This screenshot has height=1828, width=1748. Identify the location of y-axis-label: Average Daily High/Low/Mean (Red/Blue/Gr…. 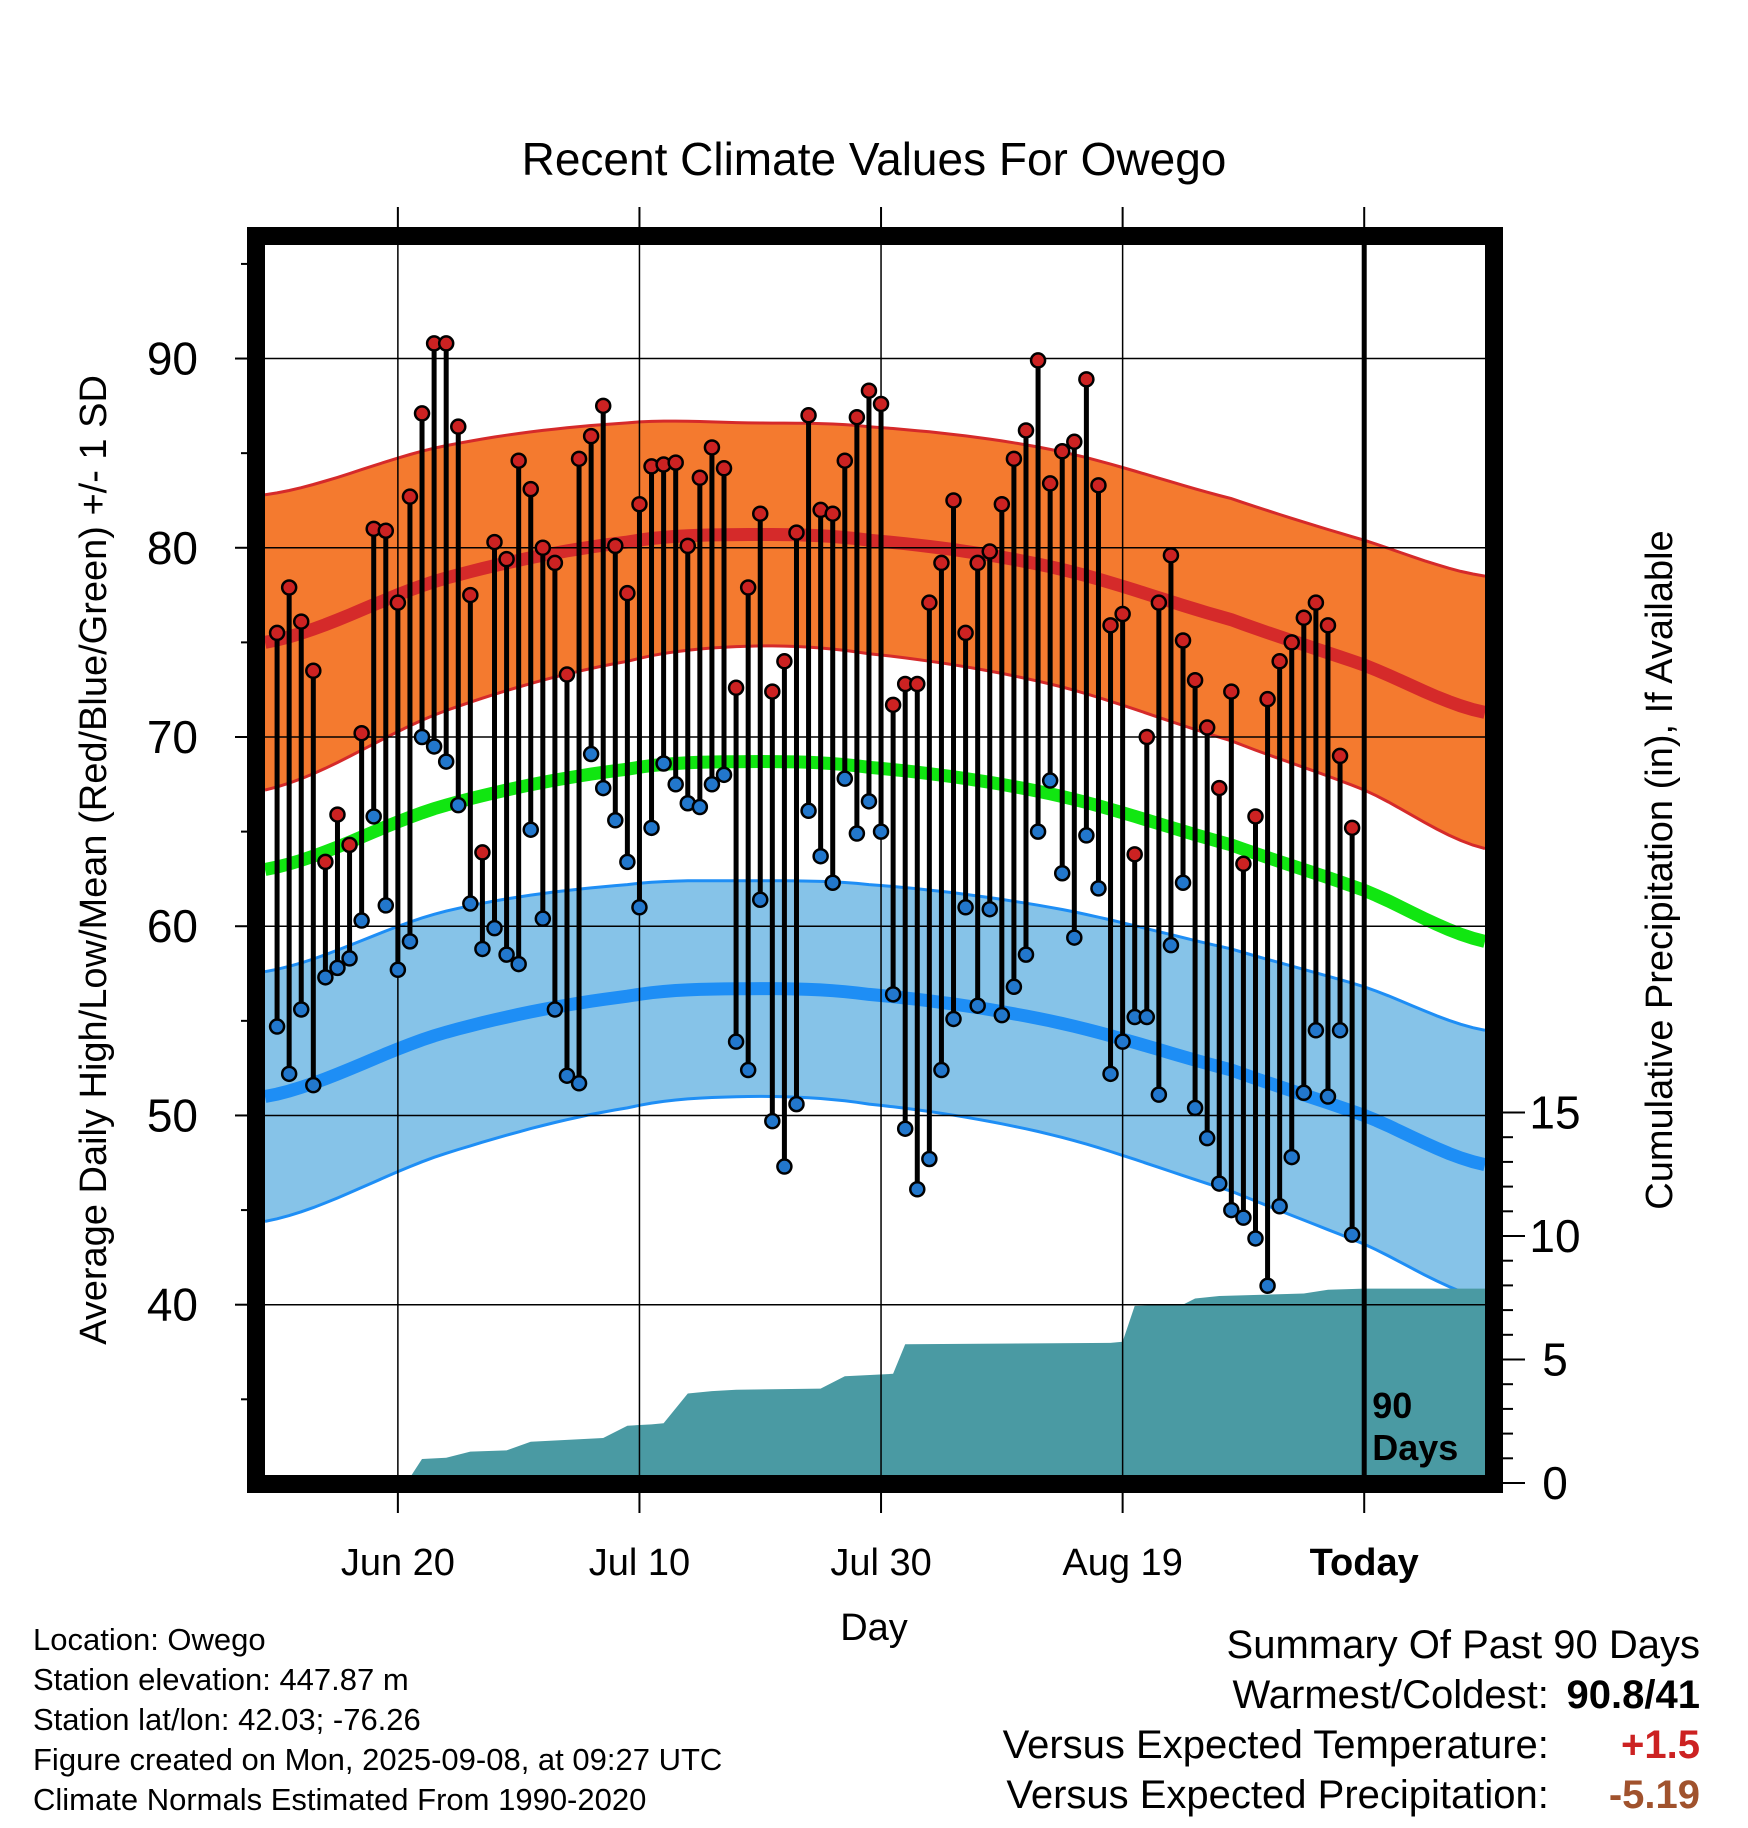
(94, 860).